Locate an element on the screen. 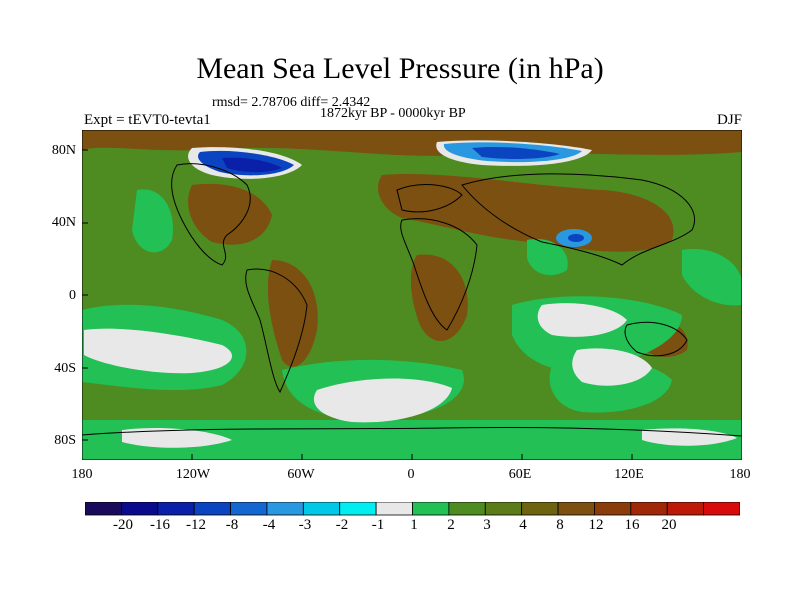 Image resolution: width=800 pixels, height=600 pixels. colorbar-label: -12 is located at coordinates (196, 525).